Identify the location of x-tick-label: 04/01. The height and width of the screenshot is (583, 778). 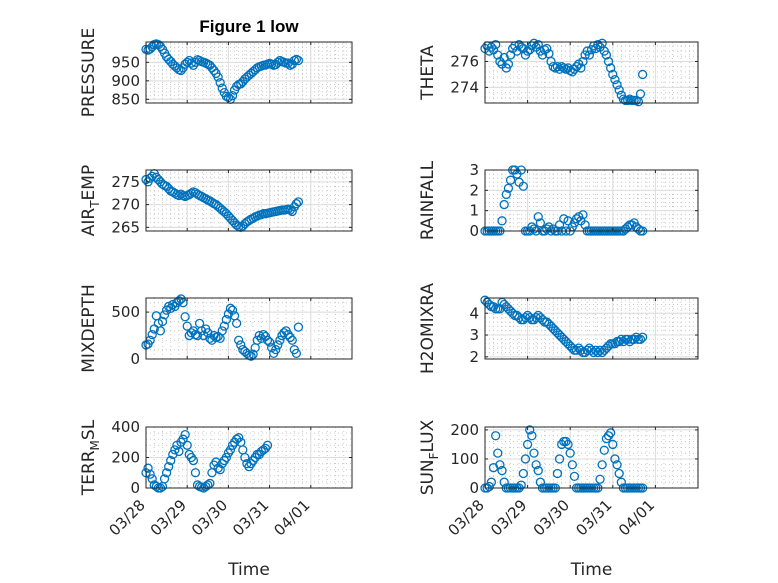
(291, 517).